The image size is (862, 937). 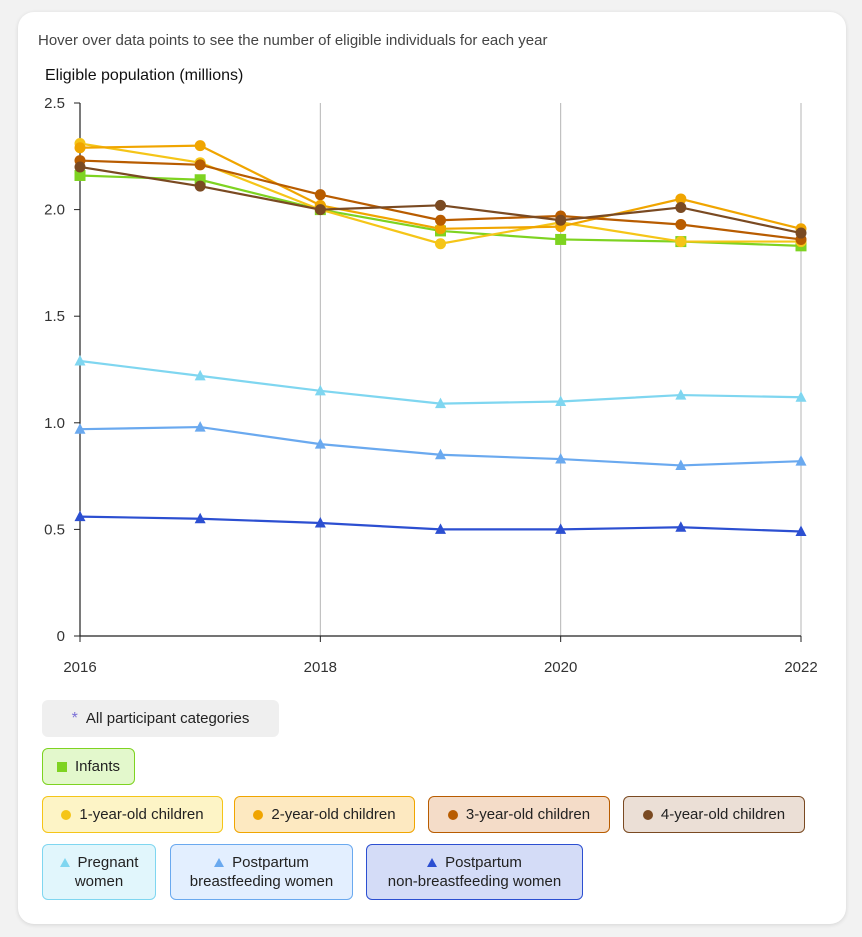 I want to click on legend-postpartum-non-breastfeeding: Postpartum non-breastfeeding women, so click(x=474, y=872).